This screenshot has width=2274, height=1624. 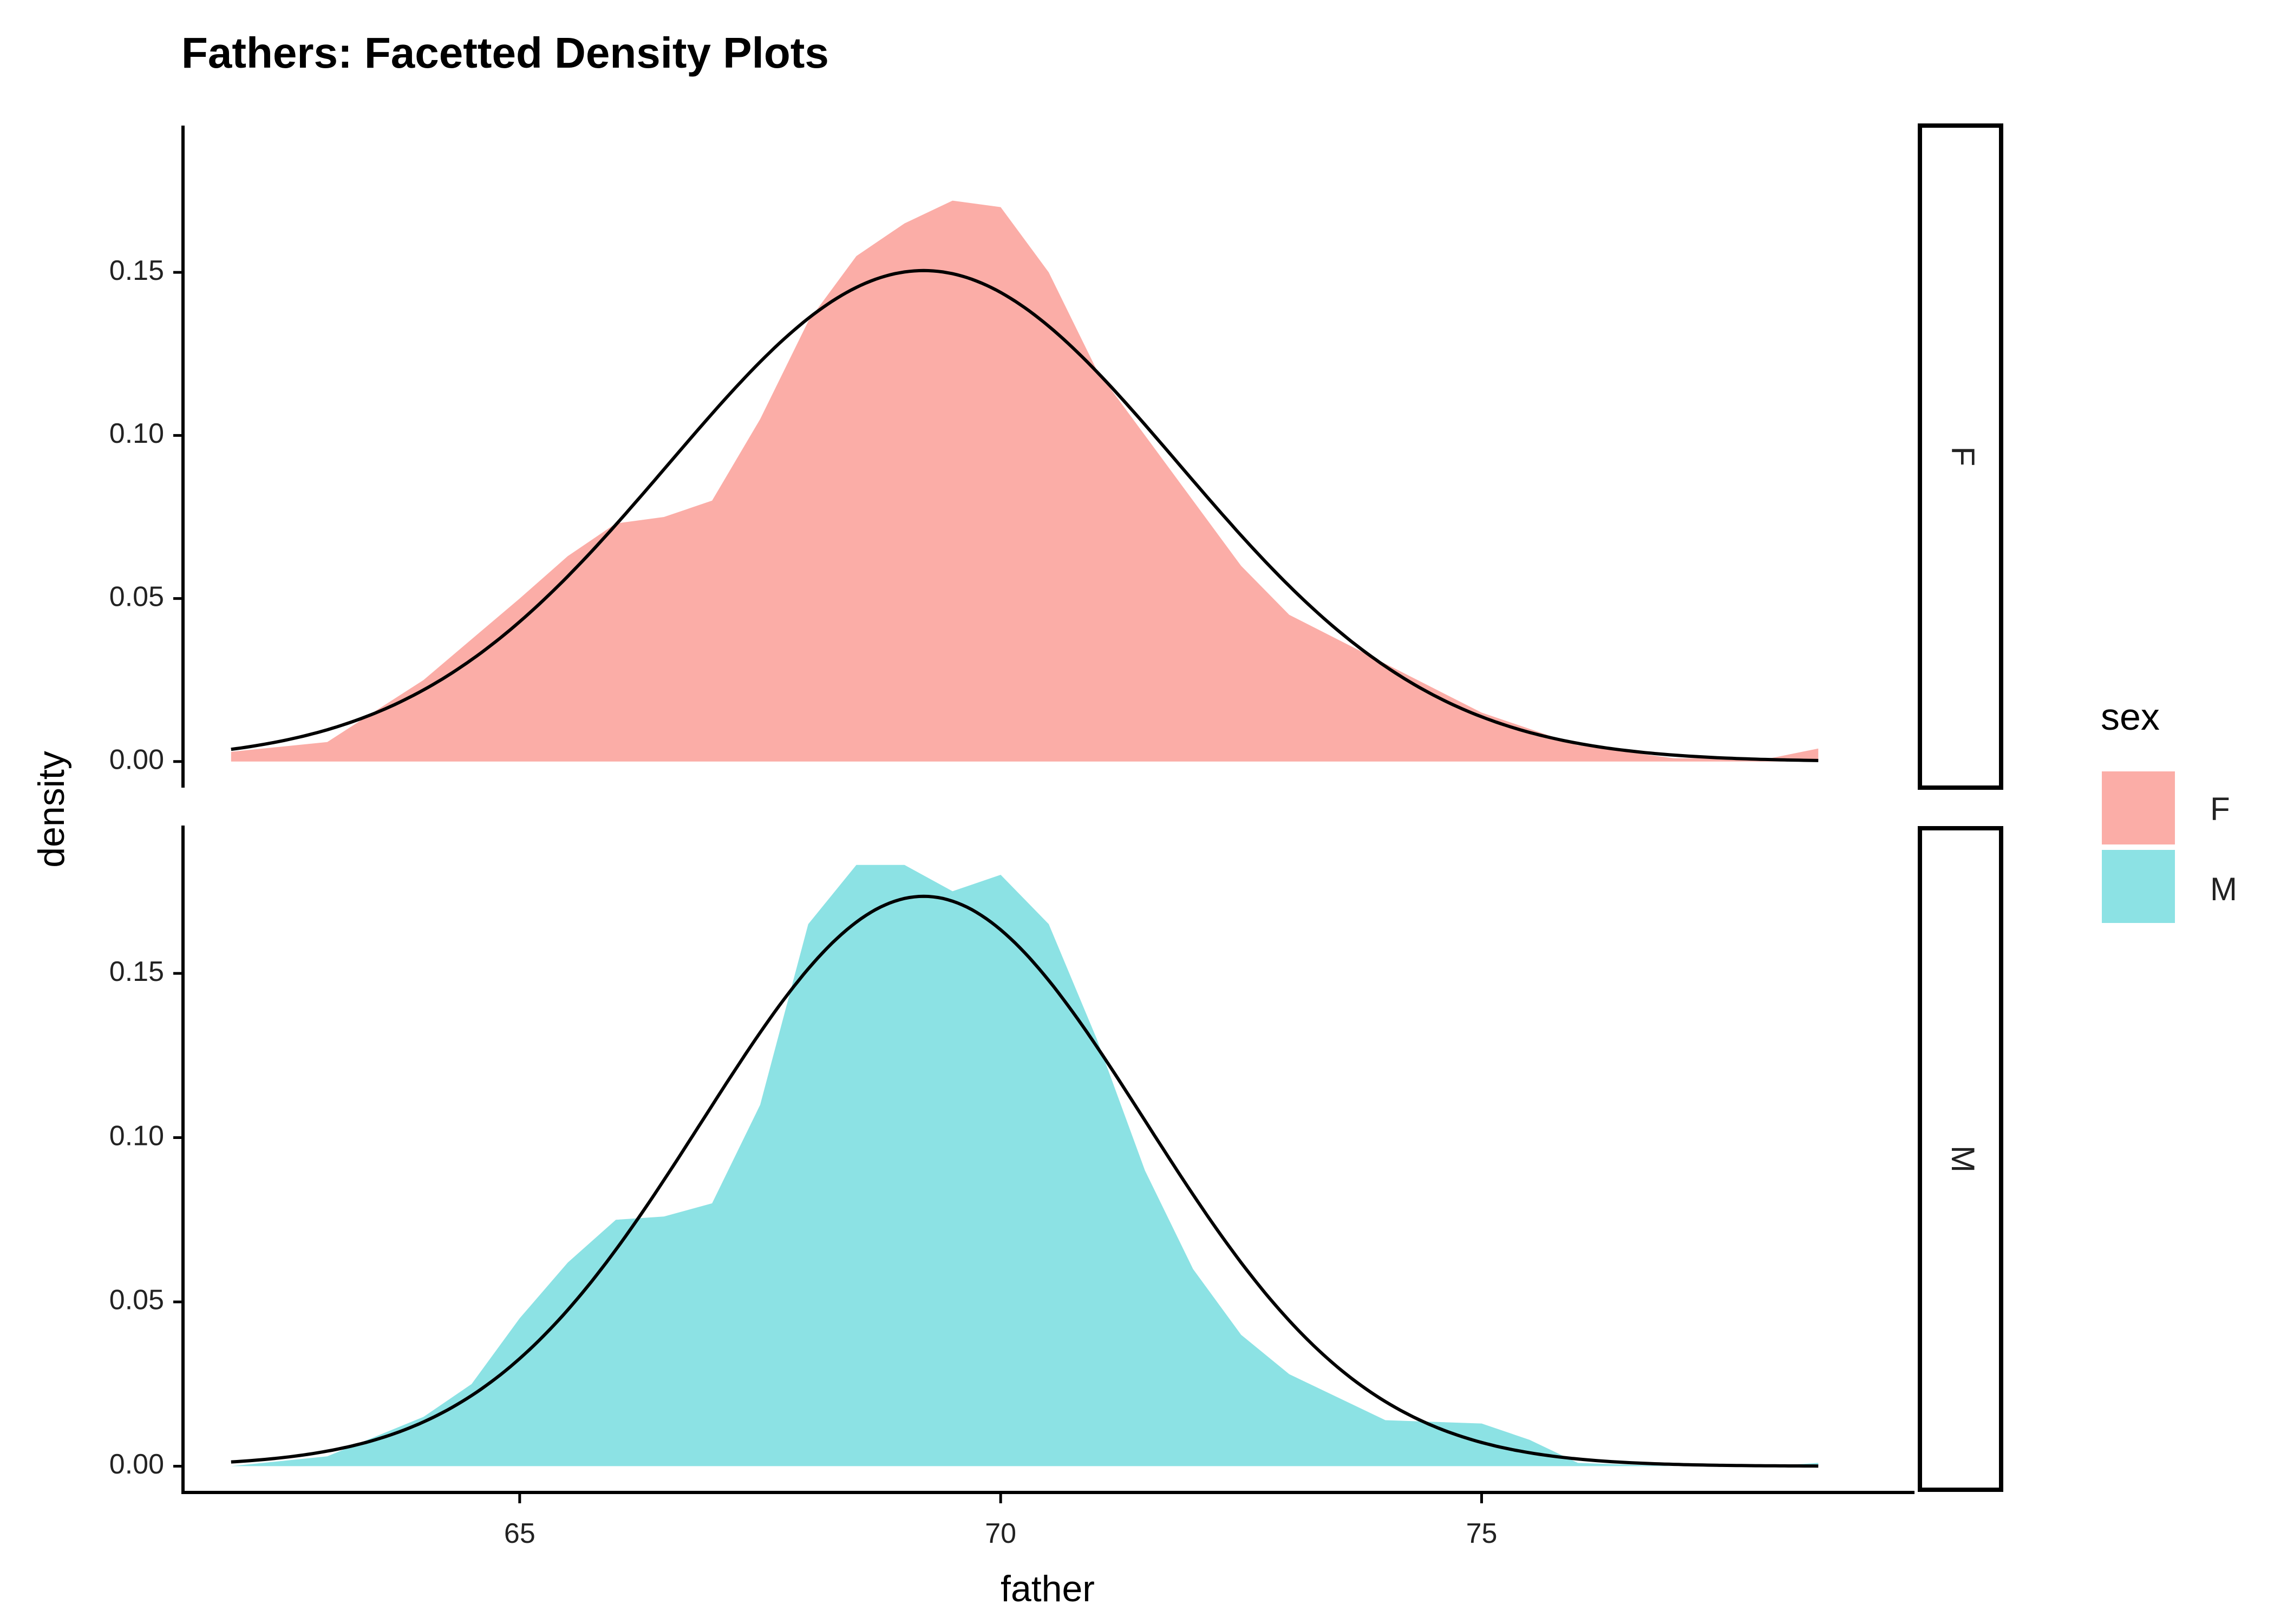 What do you see at coordinates (2139, 807) in the screenshot?
I see `legend-swatch-f` at bounding box center [2139, 807].